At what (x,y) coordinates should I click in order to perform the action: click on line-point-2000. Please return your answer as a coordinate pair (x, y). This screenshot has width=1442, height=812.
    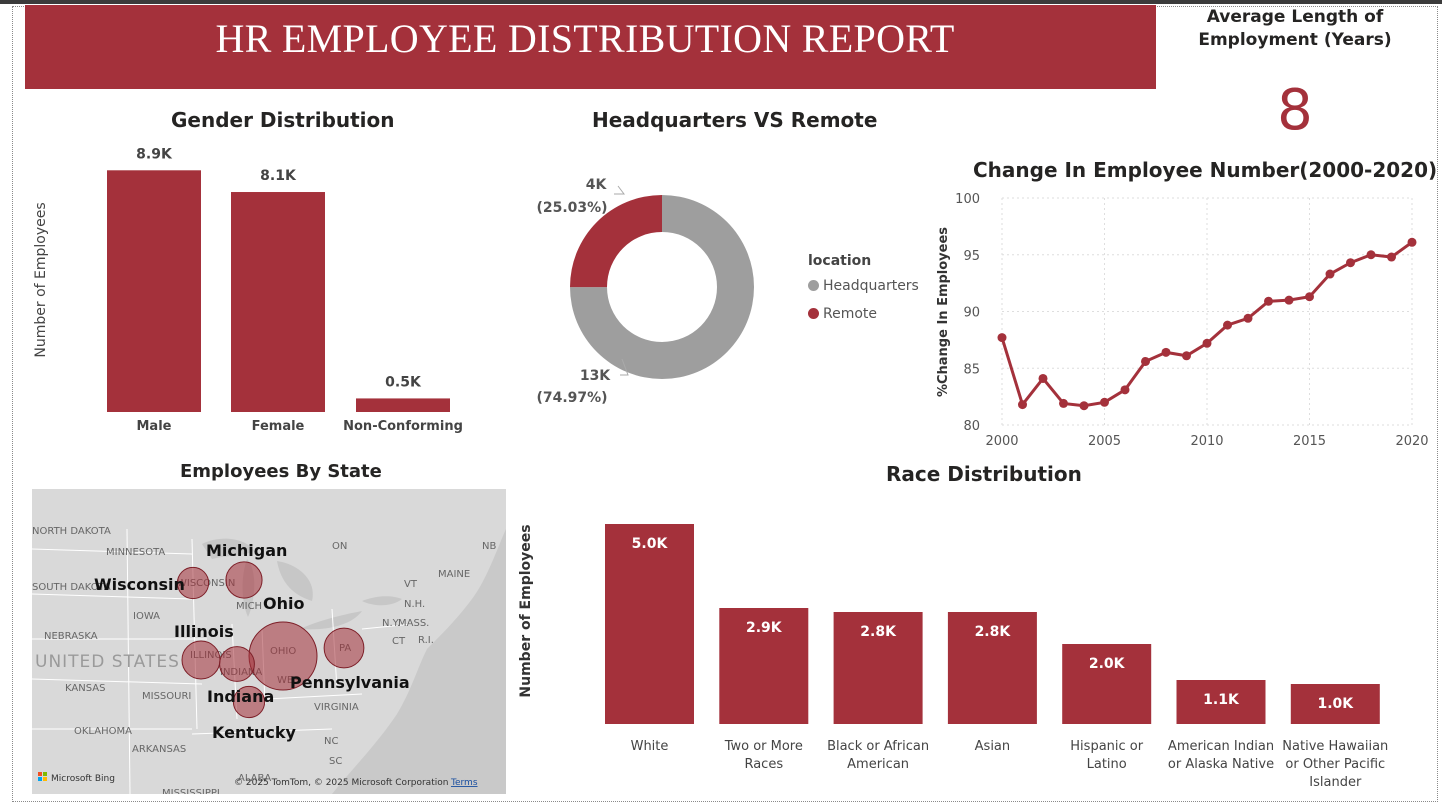
    Looking at the image, I should click on (1002, 338).